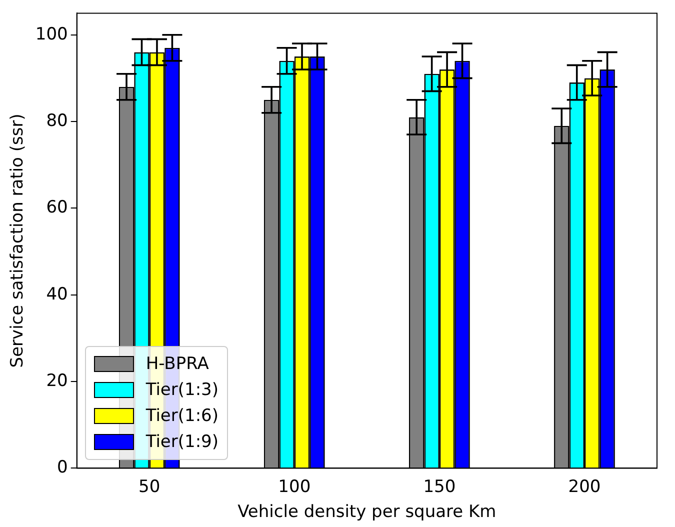 This screenshot has width=675, height=527. I want to click on x-tick-label: 100, so click(294, 486).